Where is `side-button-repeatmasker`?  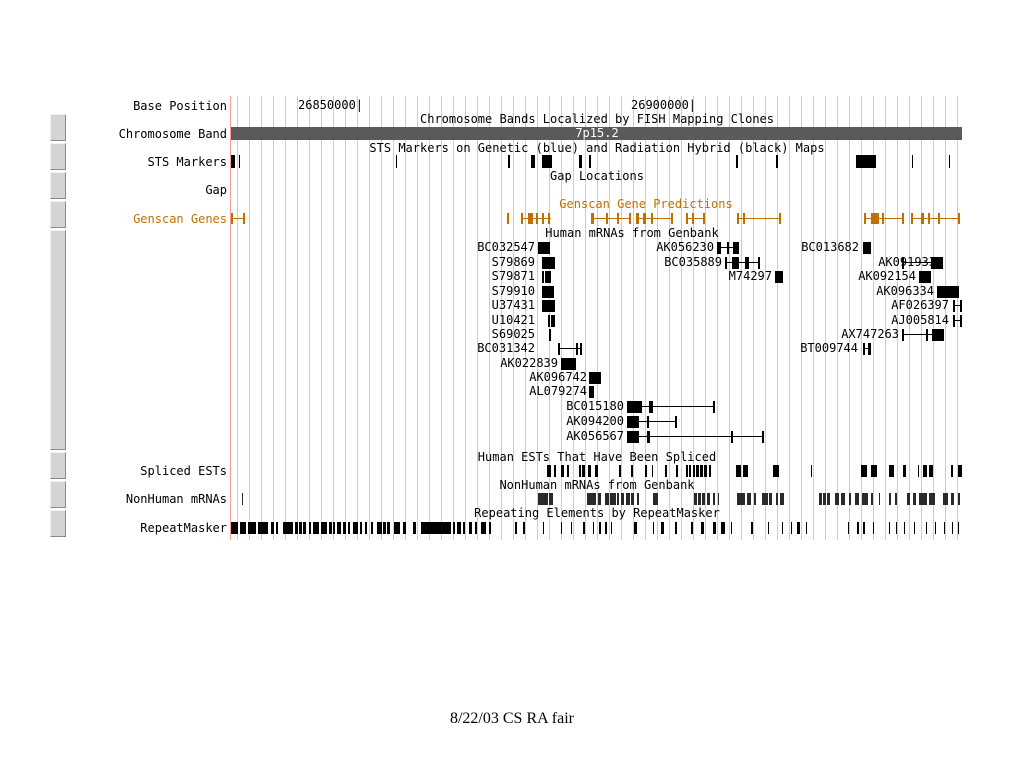
side-button-repeatmasker is located at coordinates (58, 523).